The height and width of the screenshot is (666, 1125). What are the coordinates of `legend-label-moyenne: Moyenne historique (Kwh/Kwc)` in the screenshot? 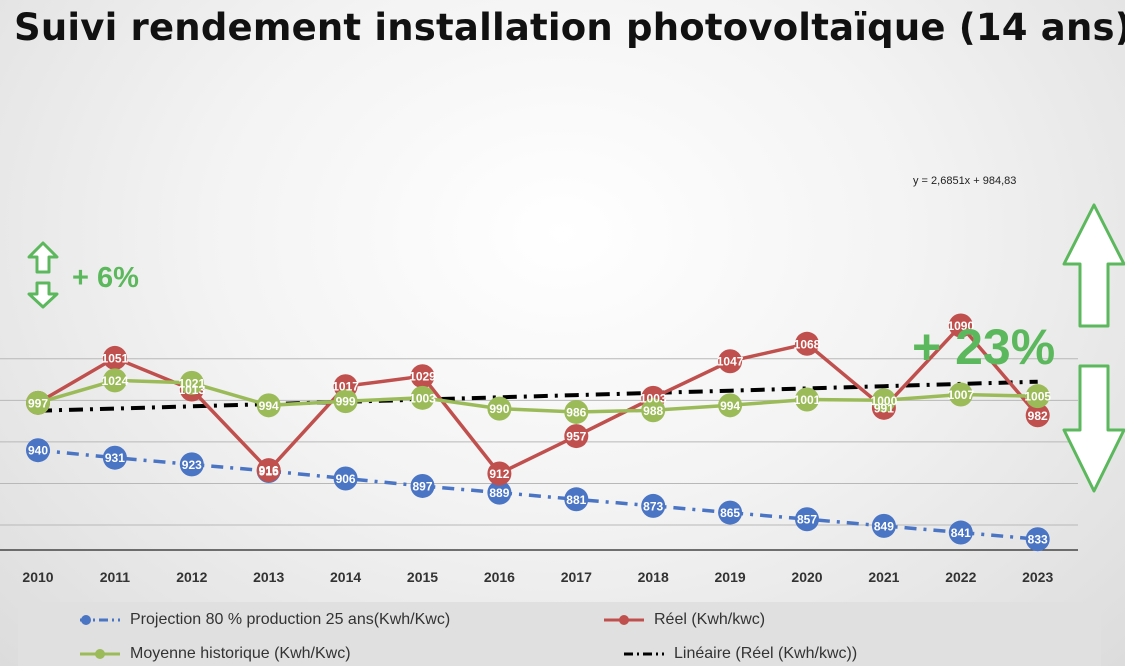 It's located at (240, 653).